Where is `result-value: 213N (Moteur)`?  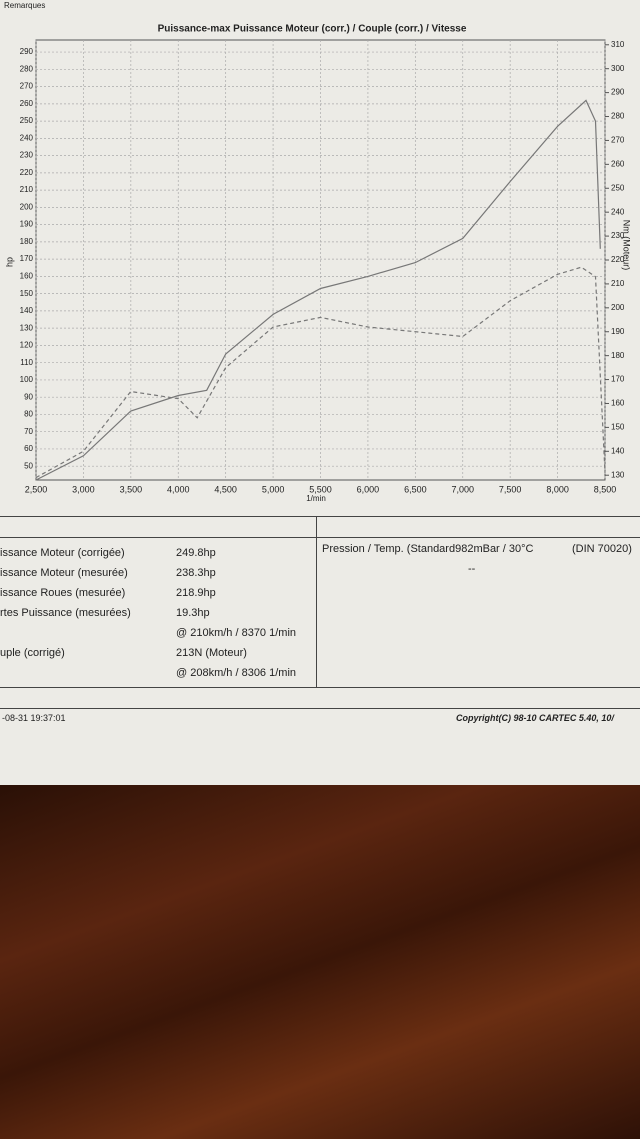
result-value: 213N (Moteur) is located at coordinates (211, 653).